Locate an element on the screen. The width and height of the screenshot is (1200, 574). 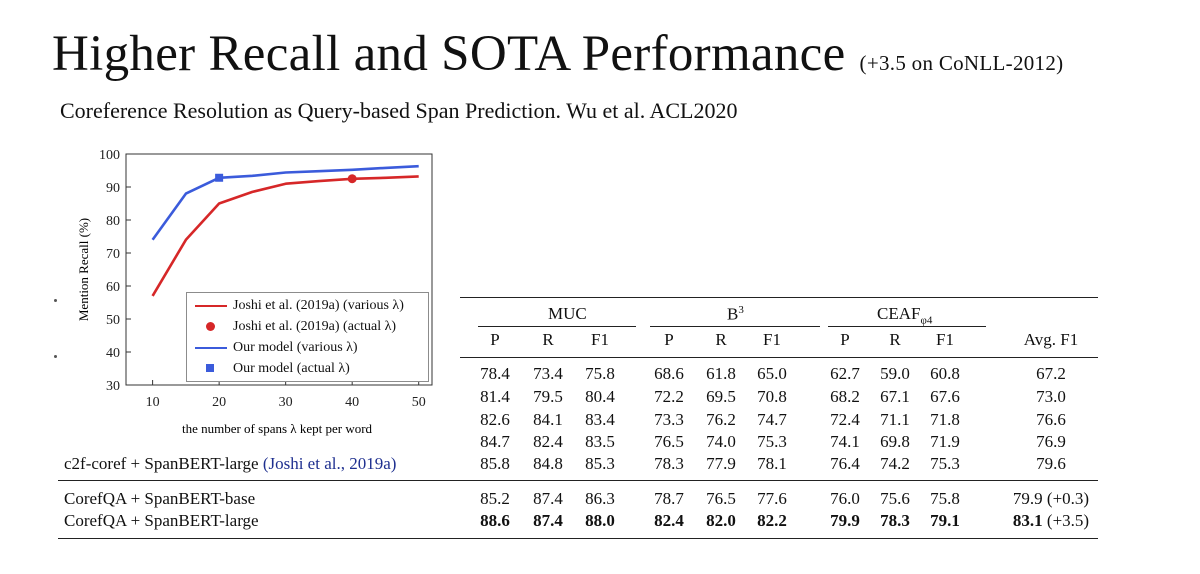
y-tick-label: 60 is located at coordinates (113, 287).